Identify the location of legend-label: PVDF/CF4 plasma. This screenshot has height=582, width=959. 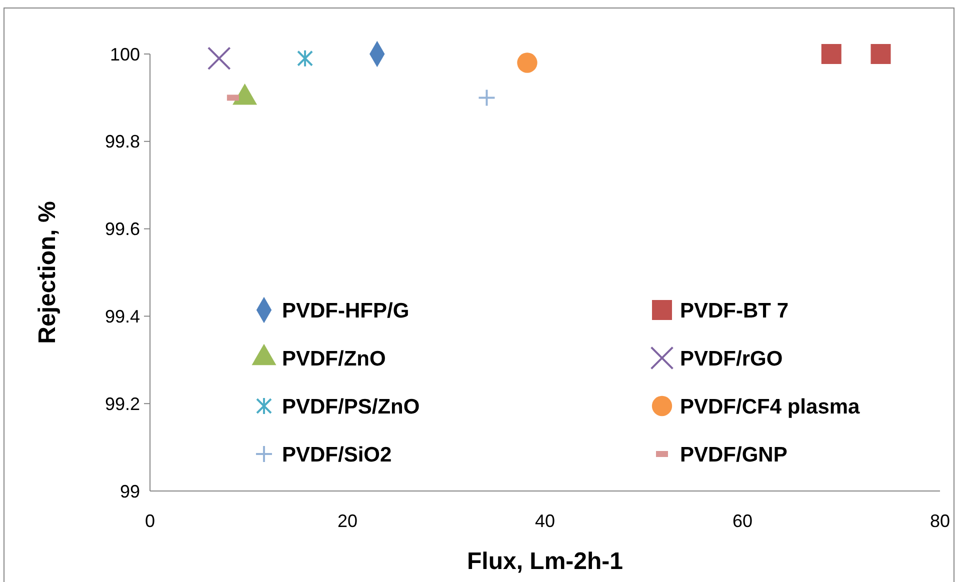
(770, 406).